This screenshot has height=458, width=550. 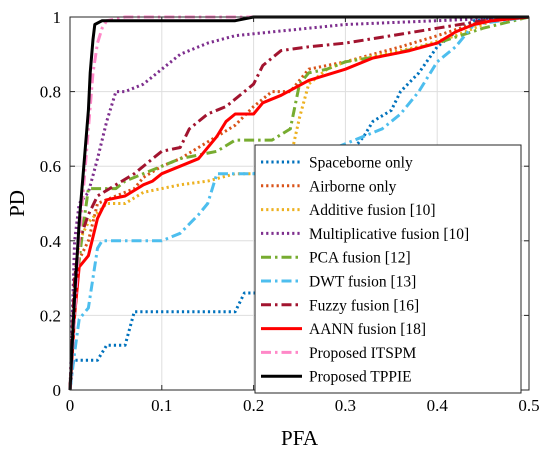 I want to click on x-tick-label: 0.3, so click(x=345, y=405).